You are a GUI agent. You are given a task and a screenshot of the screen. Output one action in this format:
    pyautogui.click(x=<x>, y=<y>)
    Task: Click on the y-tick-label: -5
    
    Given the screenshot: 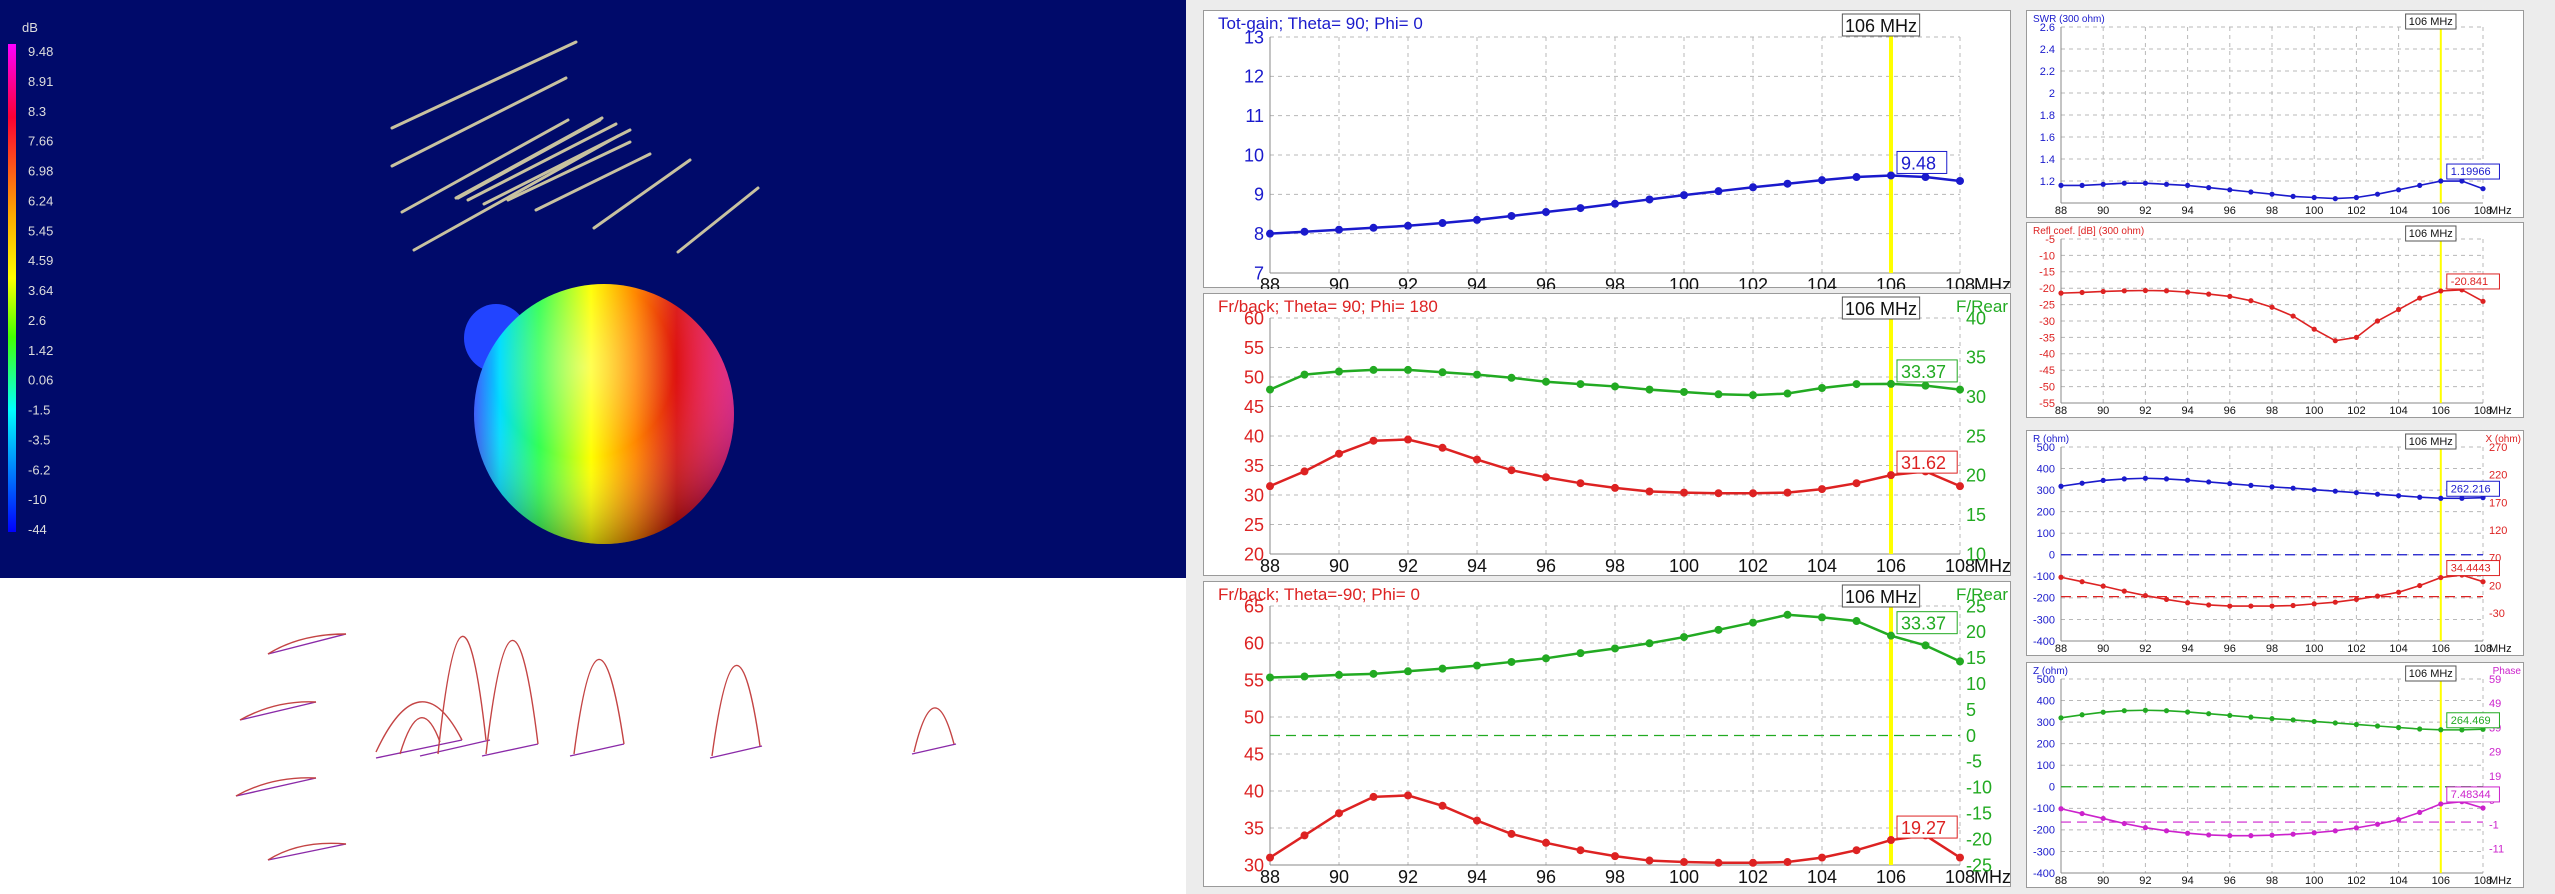 What is the action you would take?
    pyautogui.click(x=2050, y=240)
    